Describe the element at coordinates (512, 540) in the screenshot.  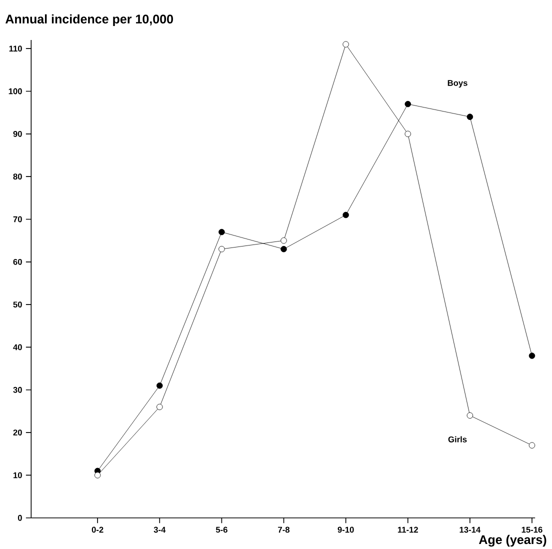
I see `x-axis-title: Age (years)` at that location.